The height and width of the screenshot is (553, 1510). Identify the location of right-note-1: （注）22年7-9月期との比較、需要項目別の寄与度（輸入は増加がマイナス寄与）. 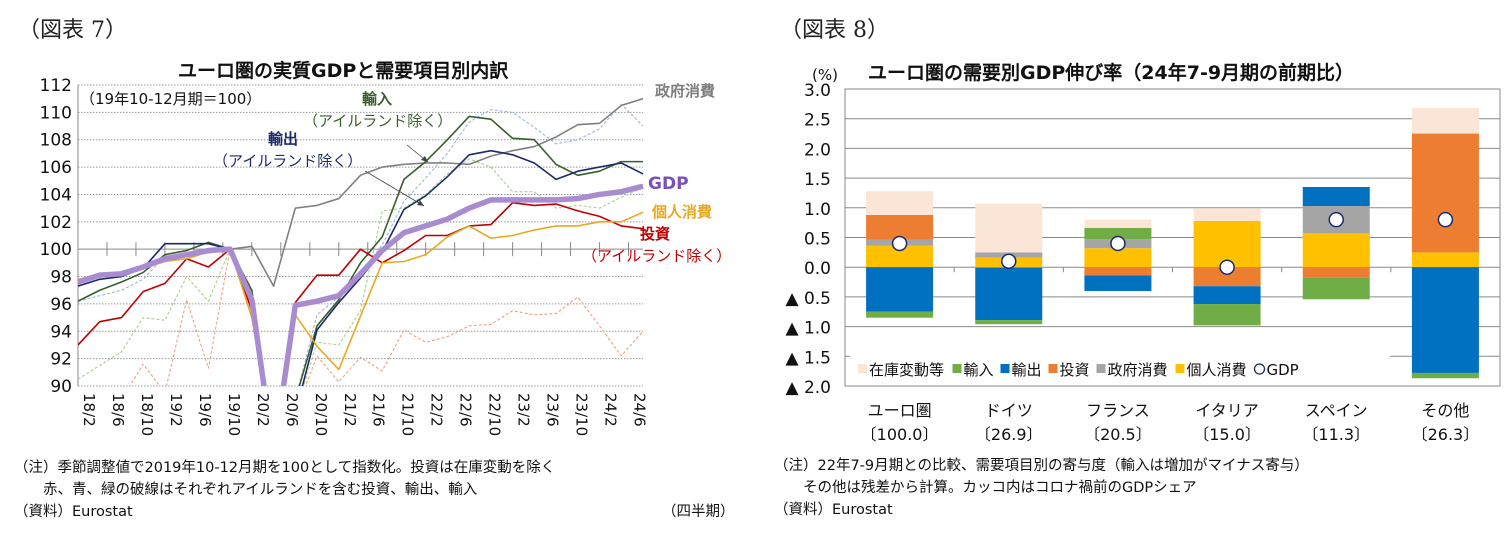
(1041, 466).